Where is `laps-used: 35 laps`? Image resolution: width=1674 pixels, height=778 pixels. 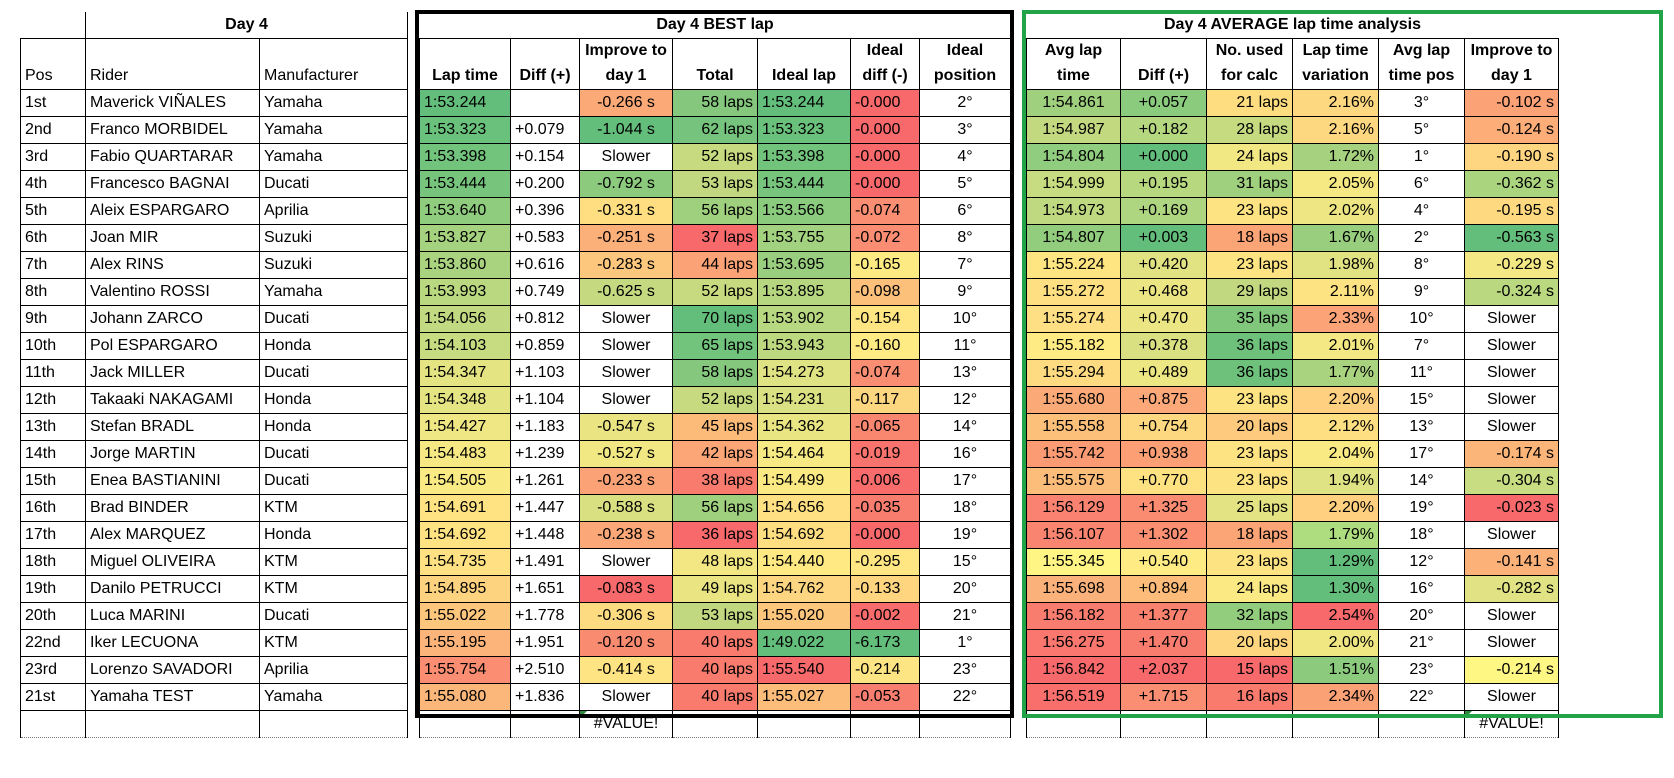 laps-used: 35 laps is located at coordinates (1249, 319).